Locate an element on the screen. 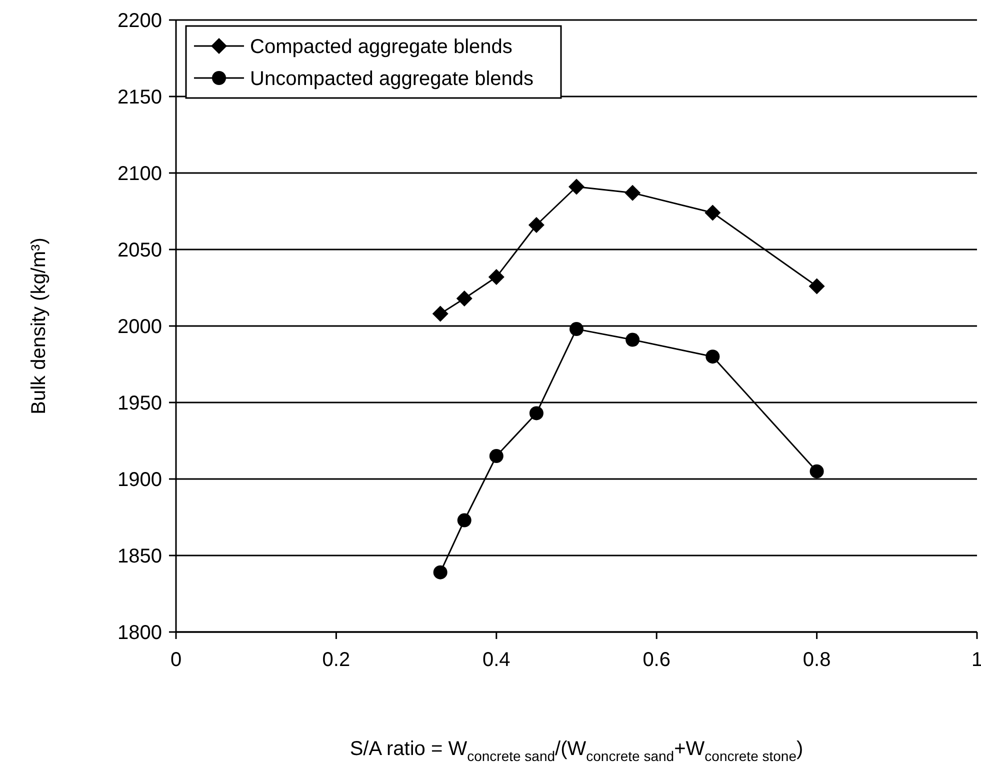 This screenshot has width=981, height=783. y-tick-label: 1950 is located at coordinates (140, 403).